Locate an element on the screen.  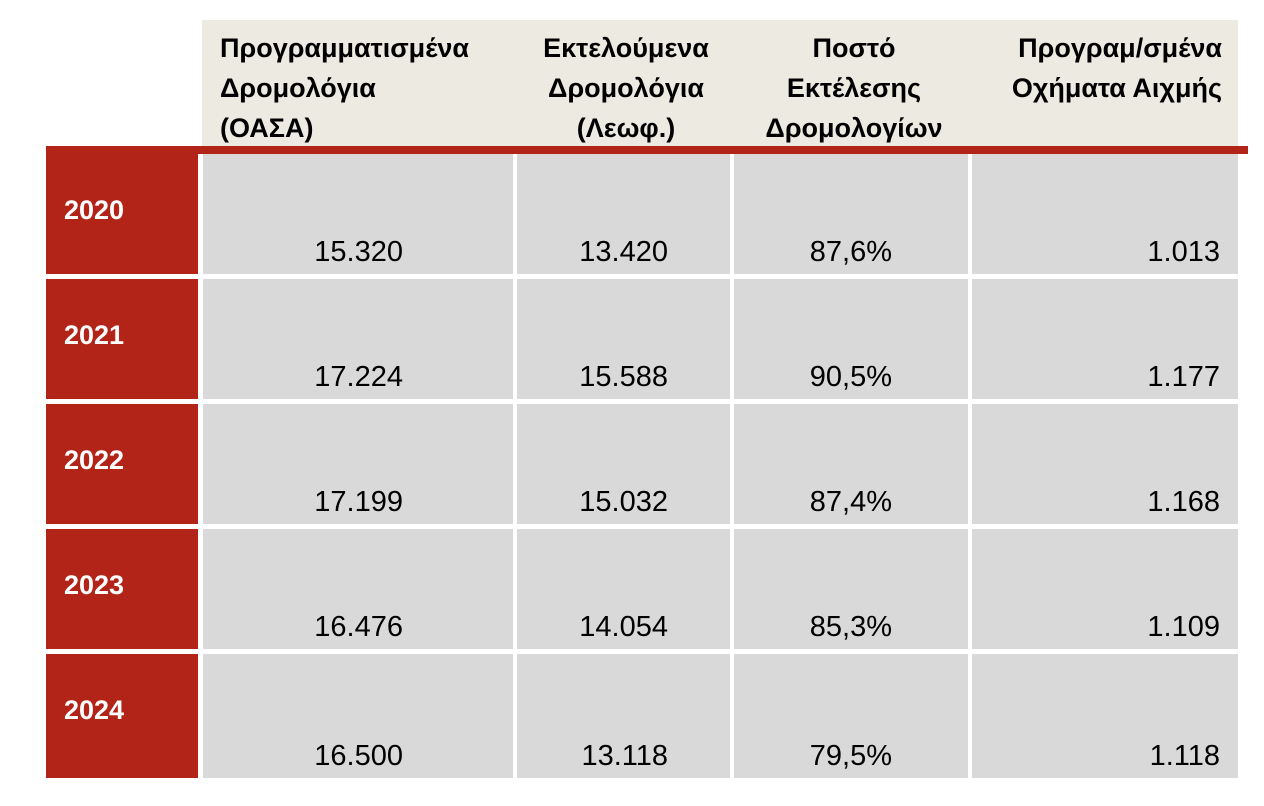
rate-cell: 90,5% is located at coordinates (851, 339).